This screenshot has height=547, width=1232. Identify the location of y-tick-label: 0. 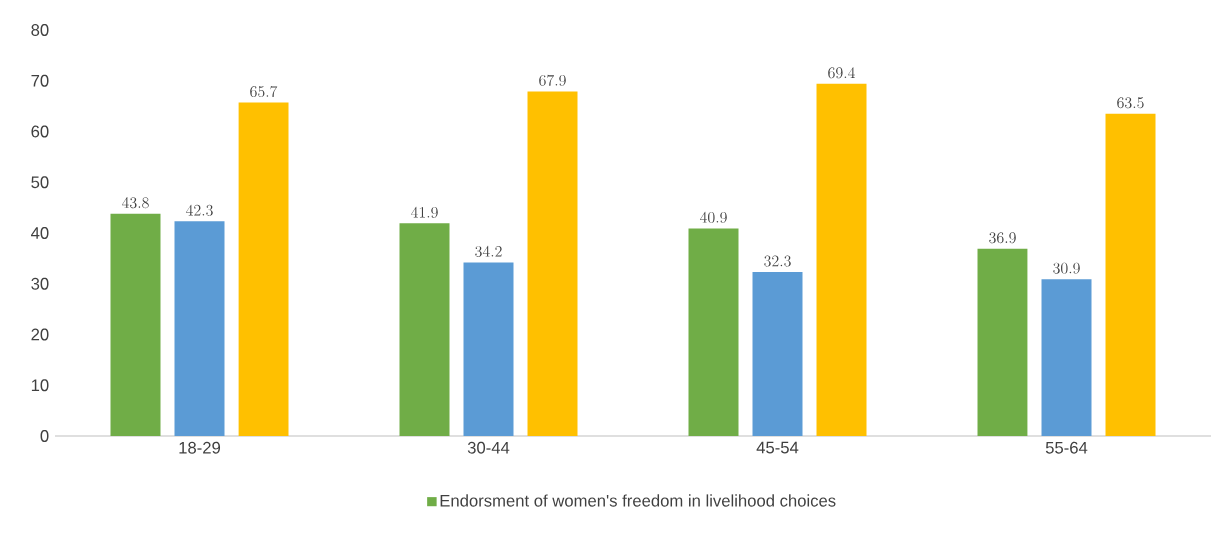
(44, 436).